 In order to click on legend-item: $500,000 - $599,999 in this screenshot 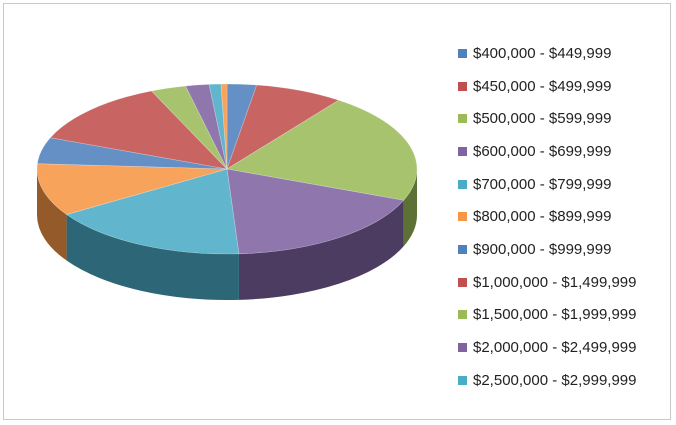, I will do `click(563, 118)`.